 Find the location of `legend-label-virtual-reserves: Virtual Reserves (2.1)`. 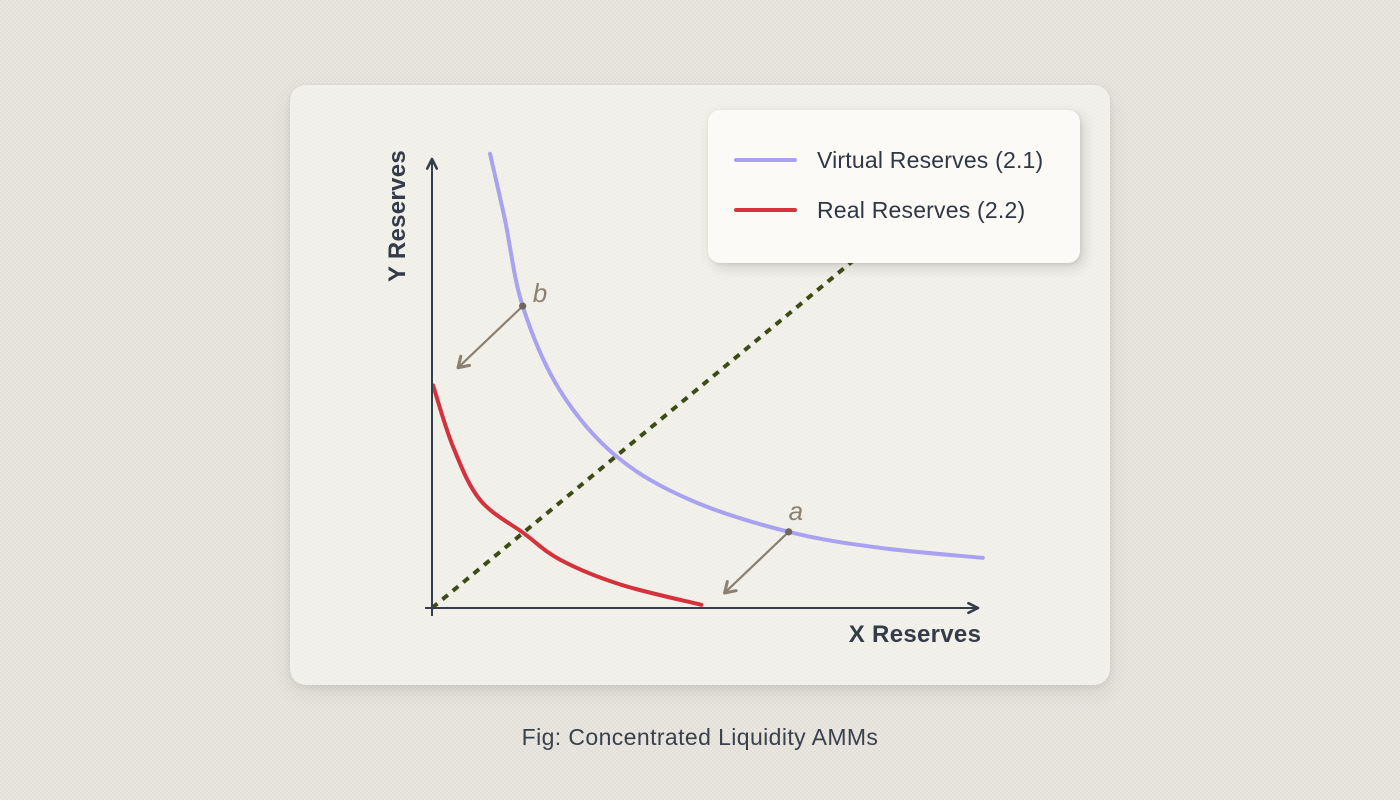

legend-label-virtual-reserves: Virtual Reserves (2.1) is located at coordinates (930, 159).